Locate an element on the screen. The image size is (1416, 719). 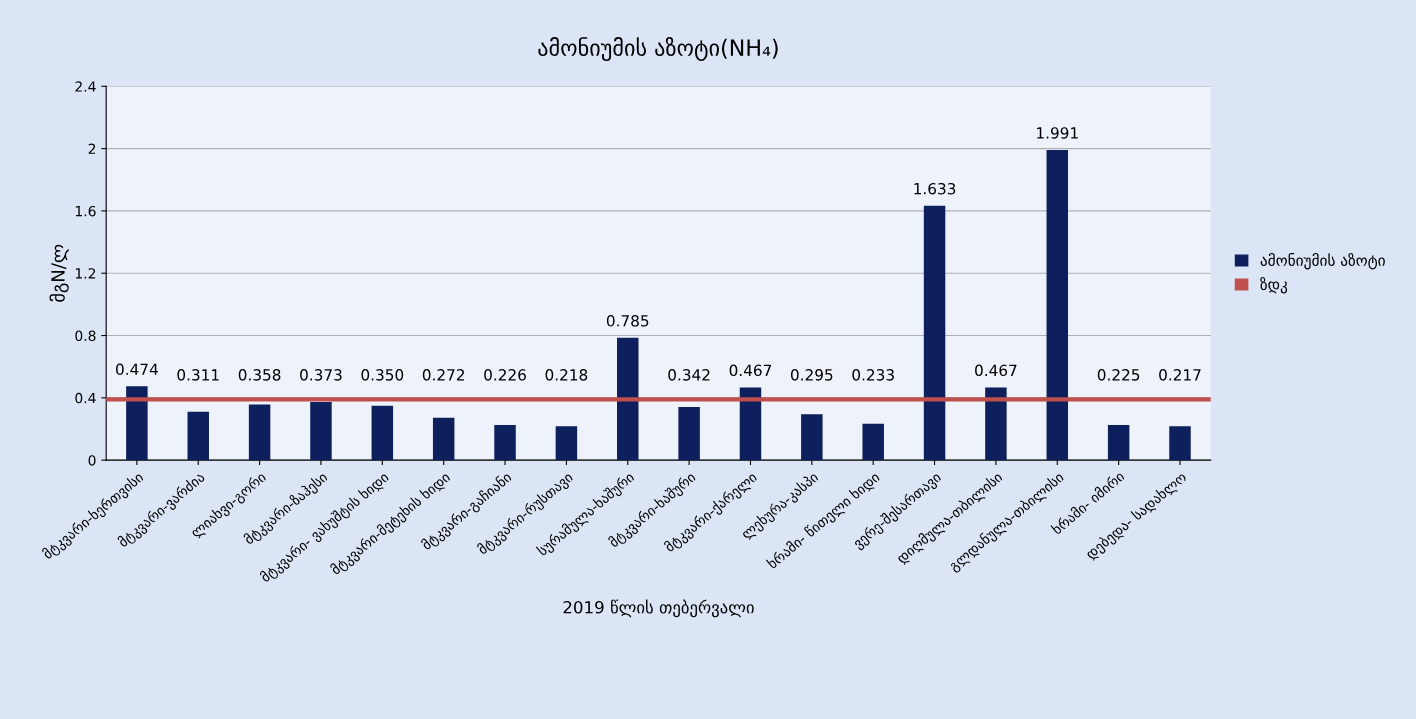
y-tick-label: 2.4 is located at coordinates (85, 86).